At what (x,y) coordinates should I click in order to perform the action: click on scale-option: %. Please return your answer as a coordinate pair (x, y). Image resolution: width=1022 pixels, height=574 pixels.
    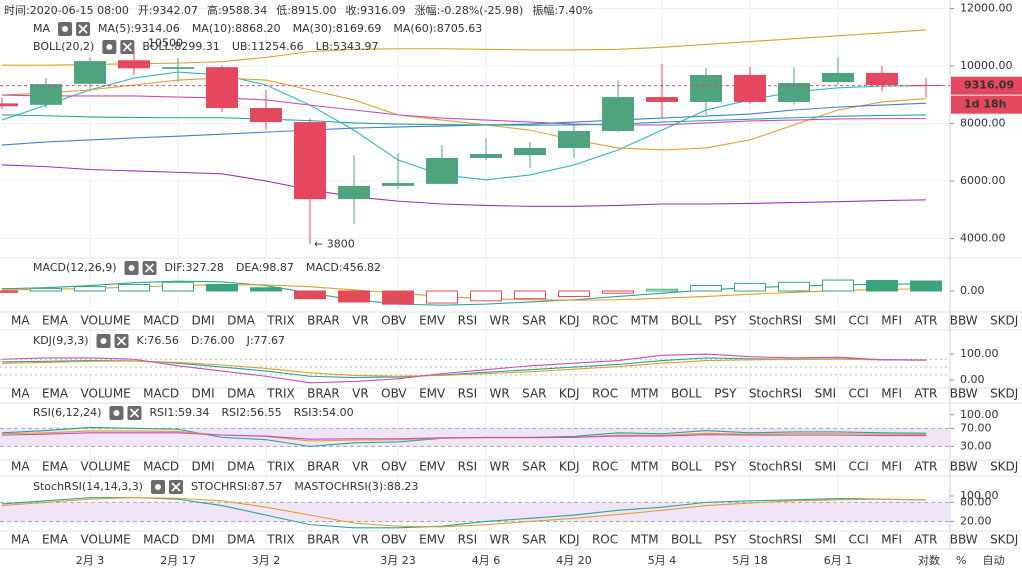
    Looking at the image, I should click on (961, 560).